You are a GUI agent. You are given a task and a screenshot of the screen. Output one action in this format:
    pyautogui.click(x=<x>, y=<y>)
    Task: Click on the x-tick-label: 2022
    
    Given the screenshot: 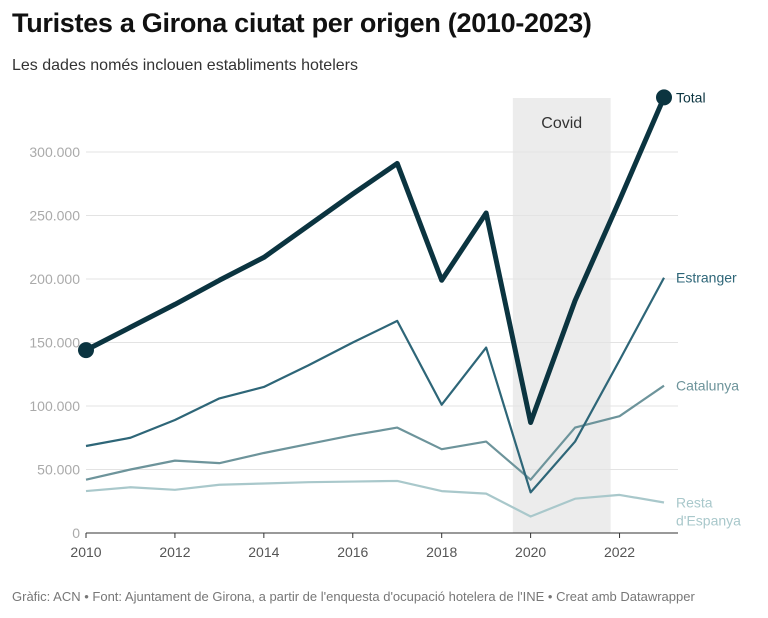 What is the action you would take?
    pyautogui.click(x=619, y=552)
    